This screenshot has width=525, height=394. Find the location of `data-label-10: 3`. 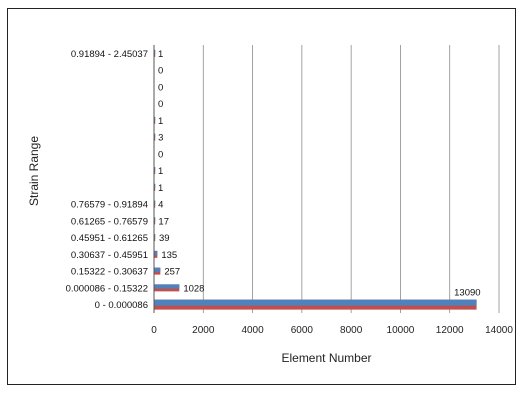

data-label-10: 3 is located at coordinates (160, 138).